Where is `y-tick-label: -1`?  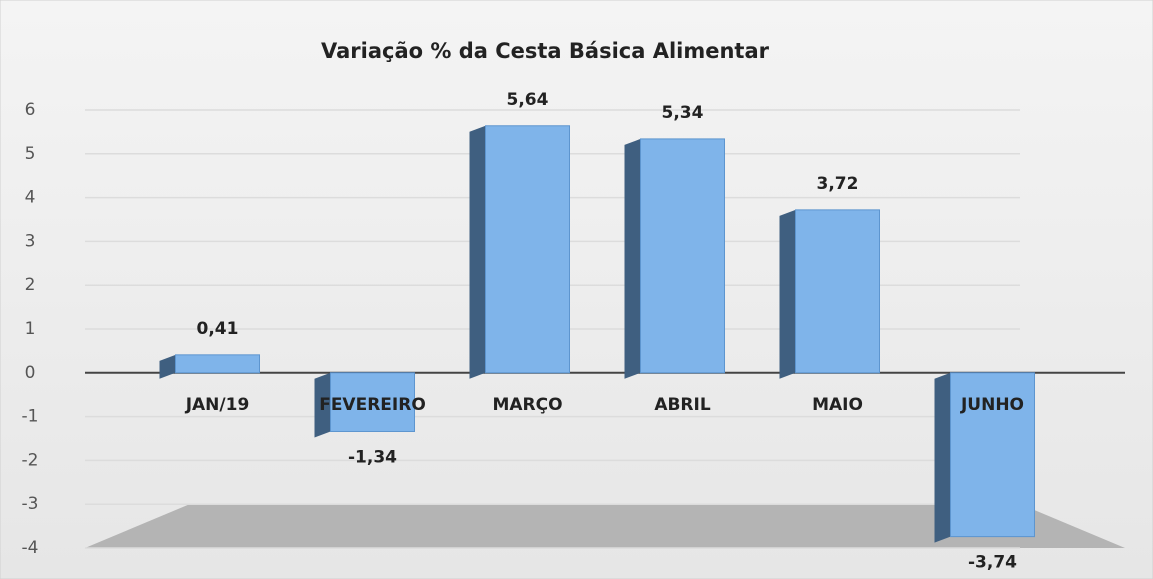
y-tick-label: -1 is located at coordinates (30, 417).